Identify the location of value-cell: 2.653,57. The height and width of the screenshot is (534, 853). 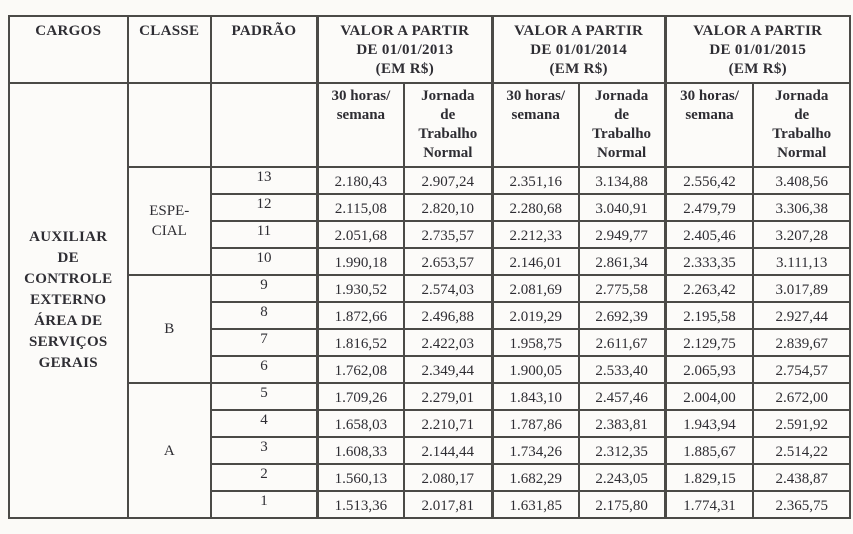
(448, 261).